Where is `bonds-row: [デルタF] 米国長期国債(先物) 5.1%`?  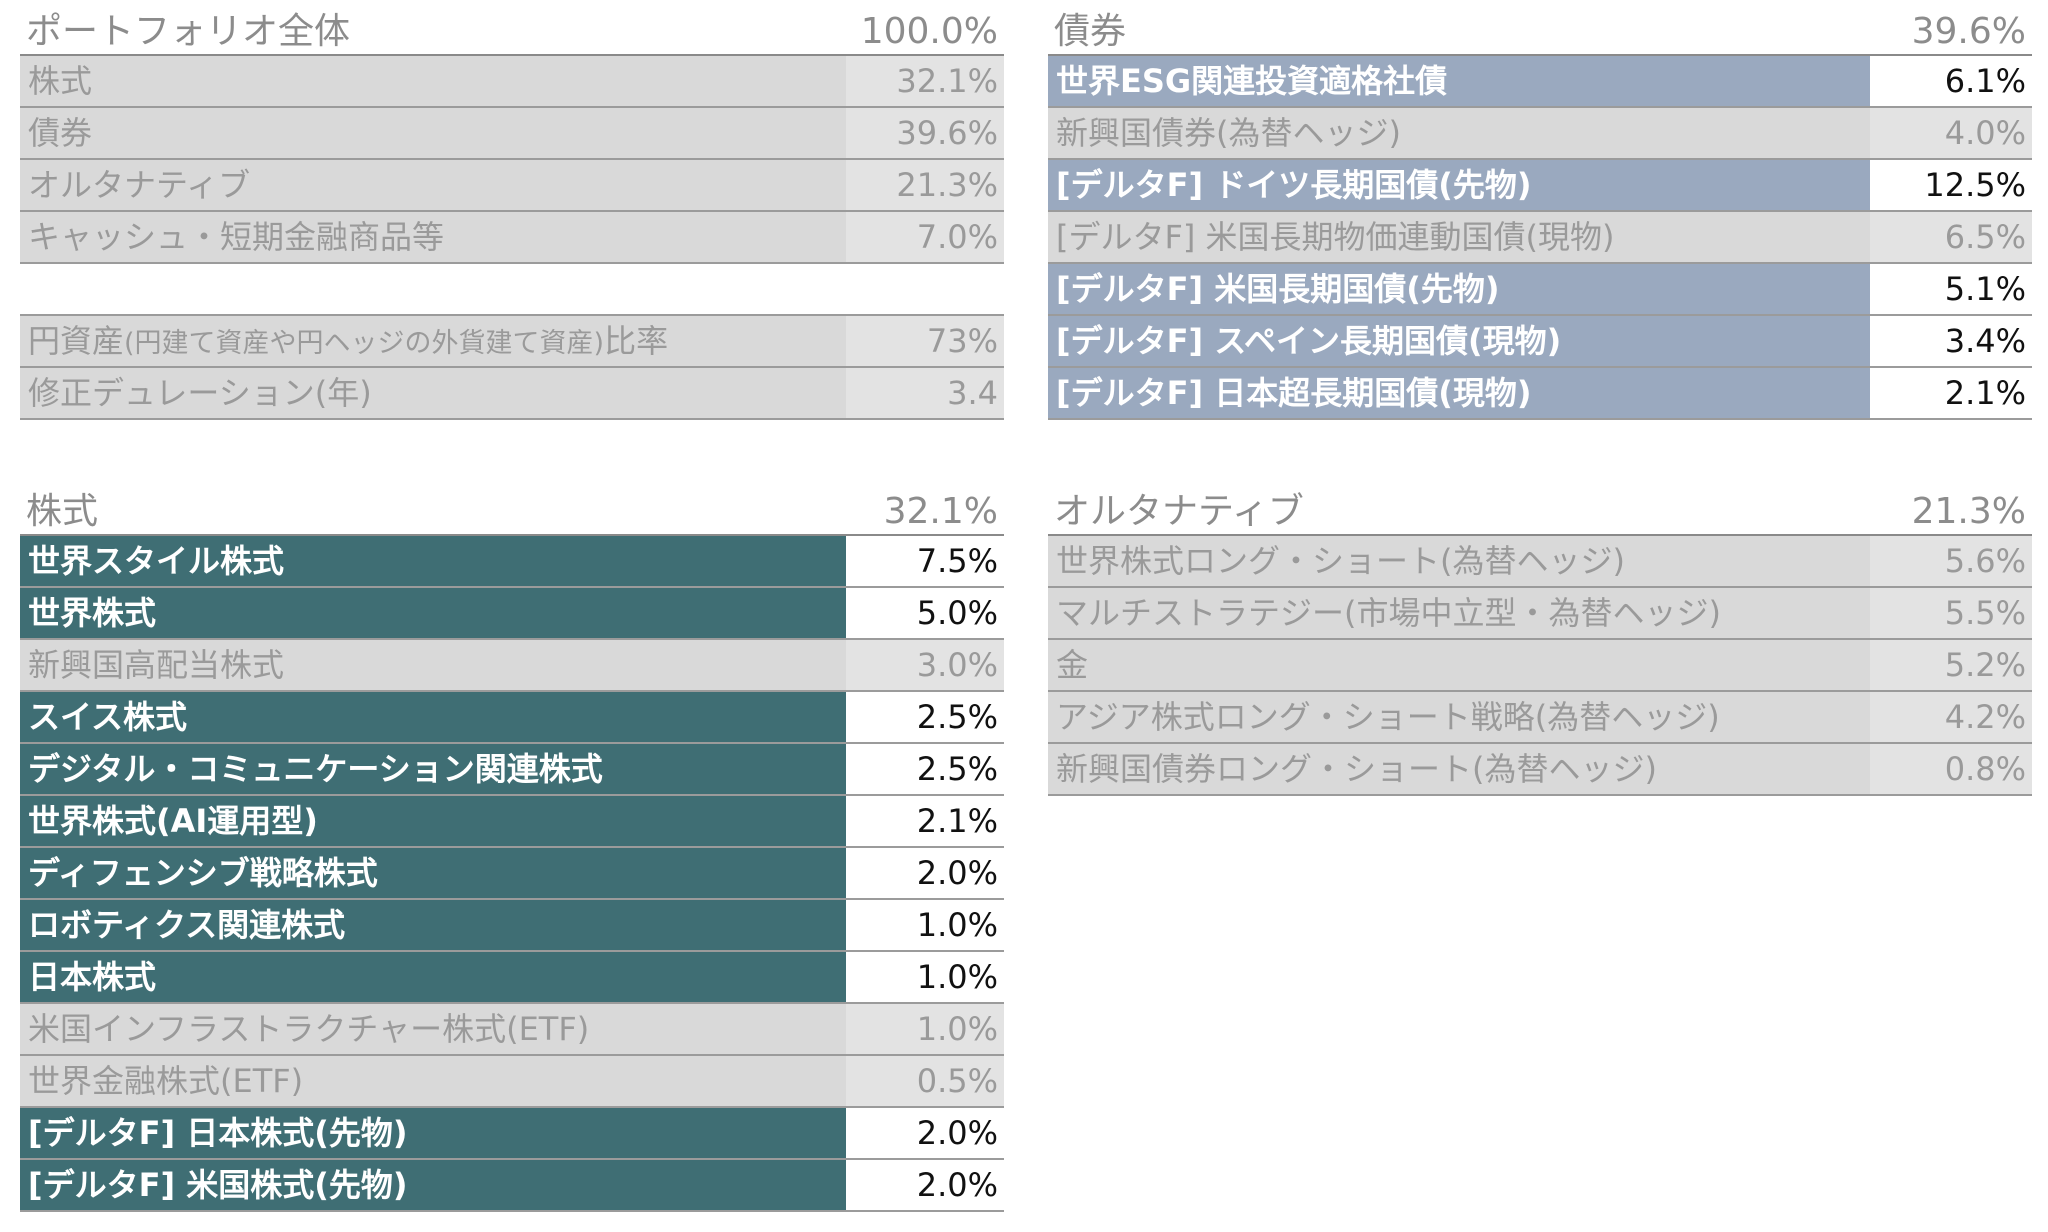 bonds-row: [デルタF] 米国長期国債(先物) 5.1% is located at coordinates (1540, 290).